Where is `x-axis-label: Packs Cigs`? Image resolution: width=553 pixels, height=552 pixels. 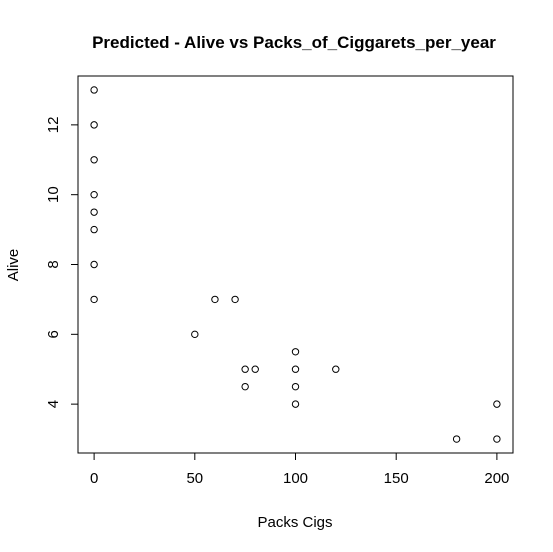
x-axis-label: Packs Cigs is located at coordinates (294, 522).